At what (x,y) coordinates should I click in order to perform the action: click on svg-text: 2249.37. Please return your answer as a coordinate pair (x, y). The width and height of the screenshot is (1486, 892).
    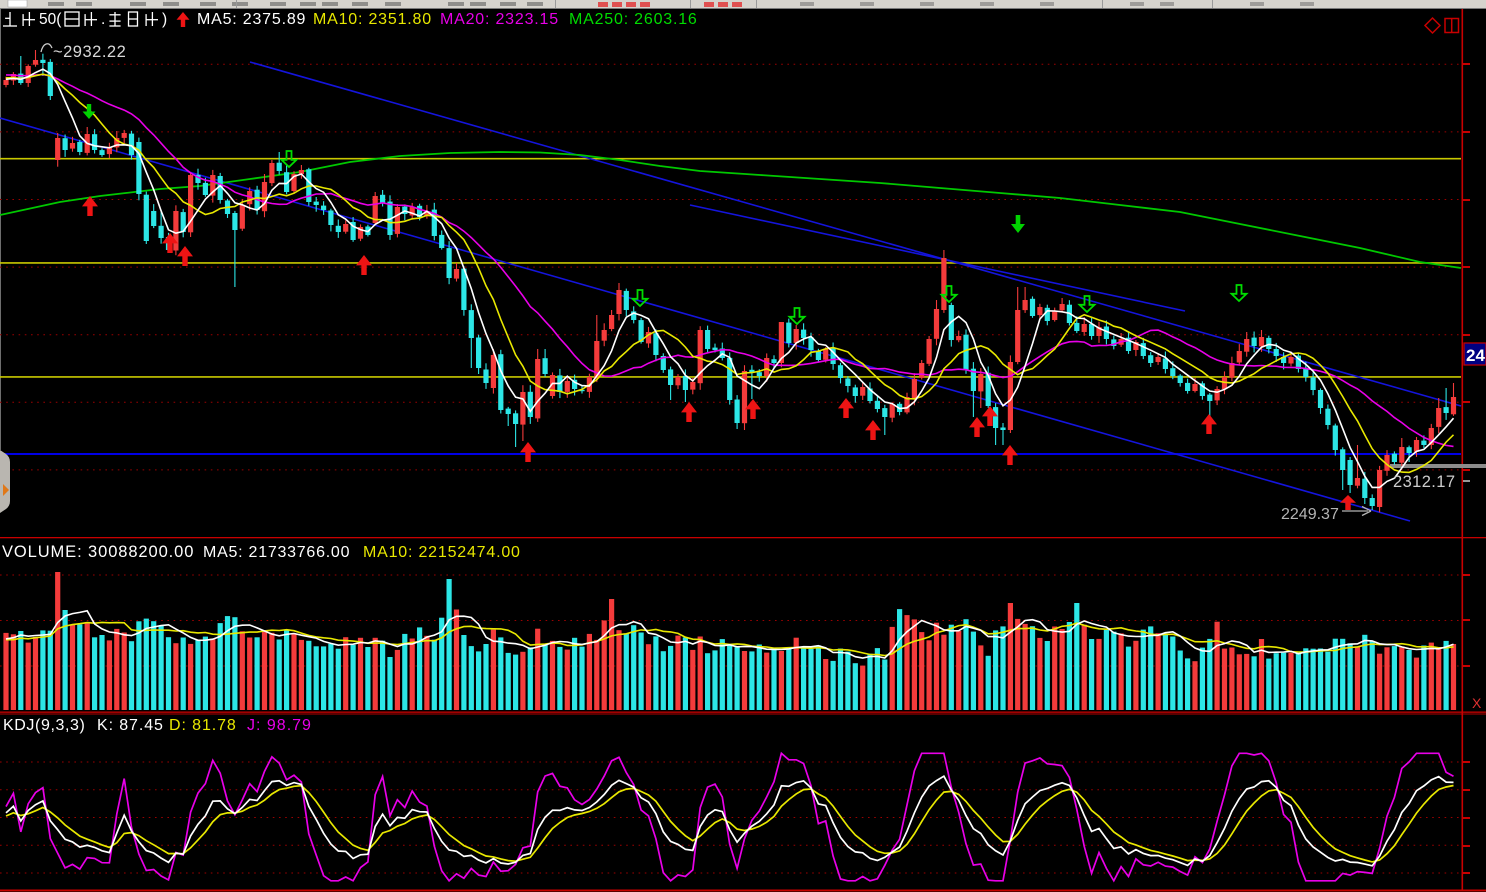
    Looking at the image, I should click on (1310, 514).